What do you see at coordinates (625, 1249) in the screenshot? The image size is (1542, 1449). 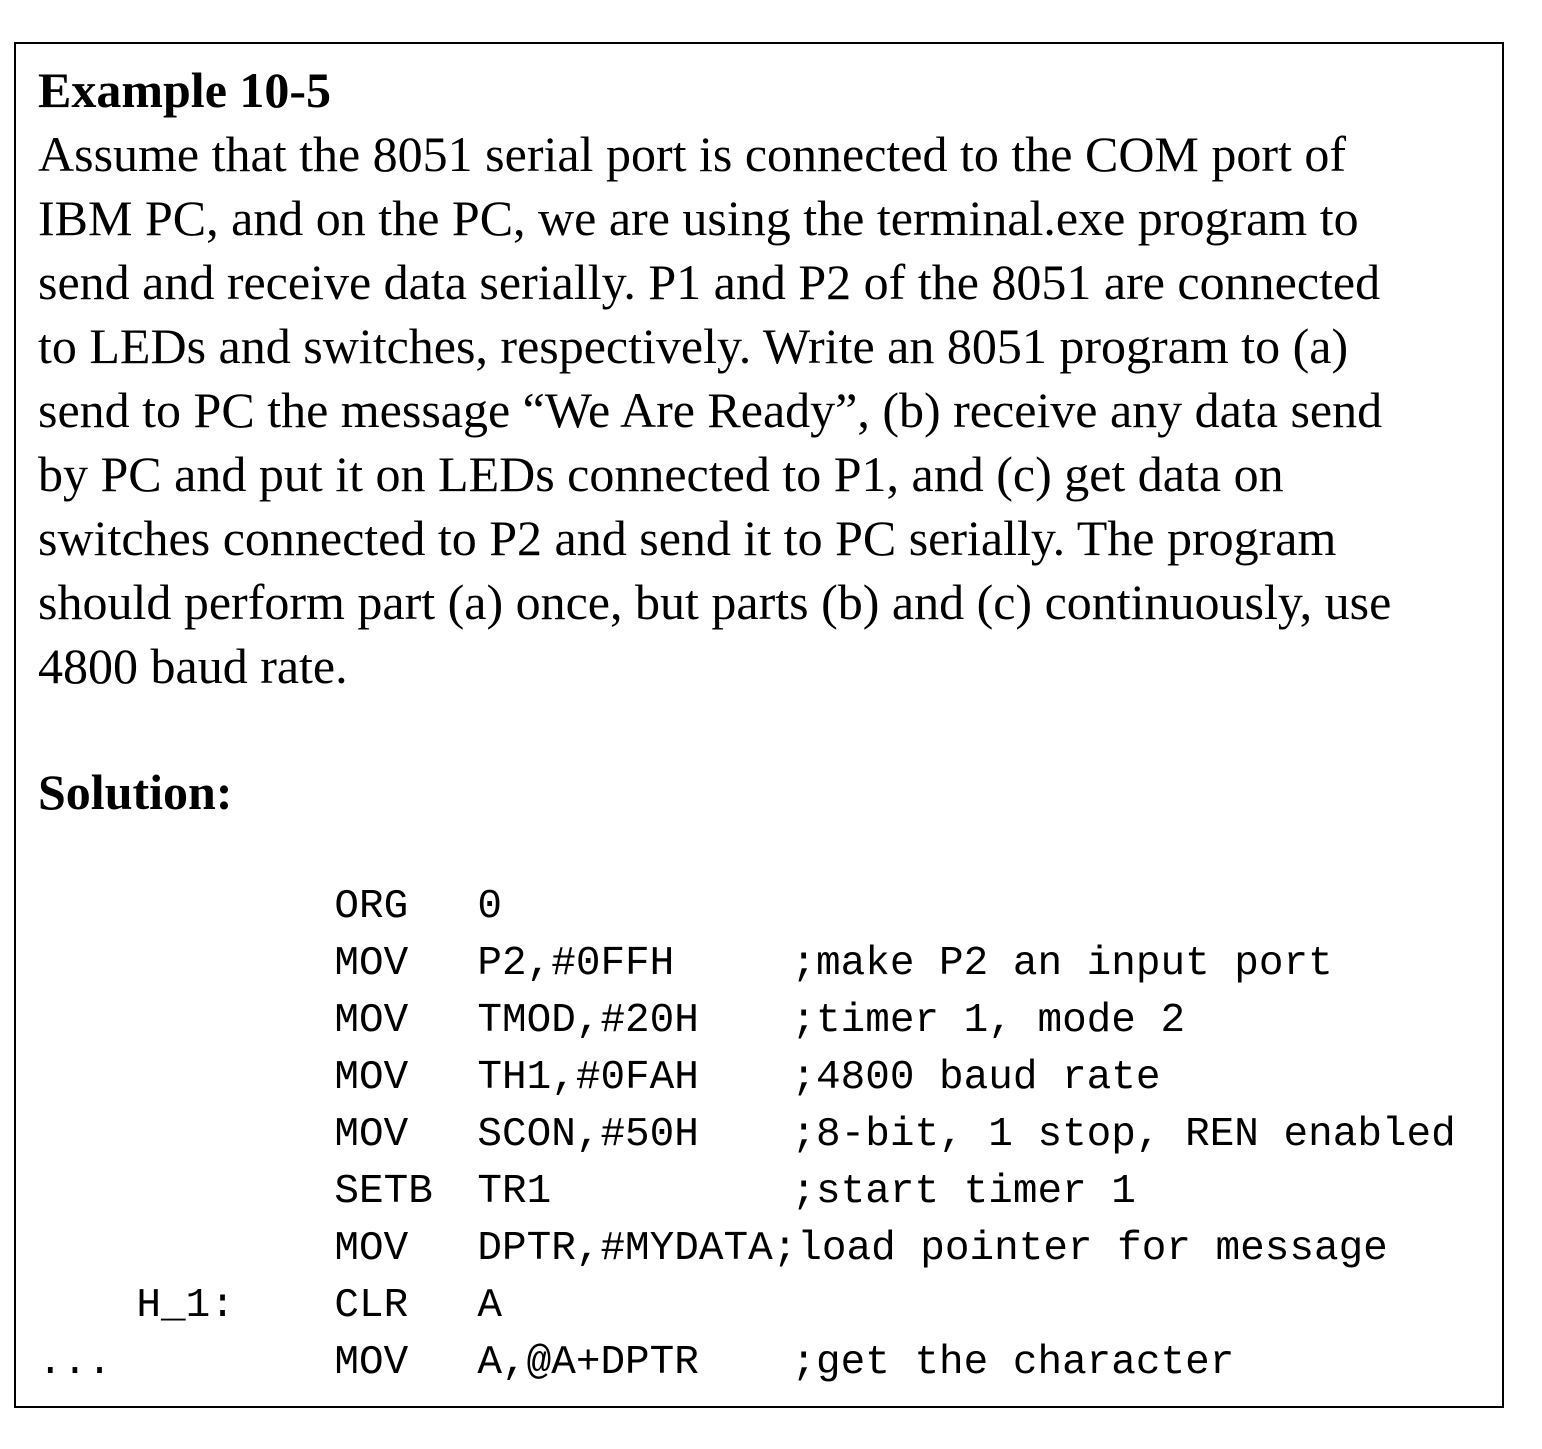 I see `code-operands: DPTR,#MYDATA` at bounding box center [625, 1249].